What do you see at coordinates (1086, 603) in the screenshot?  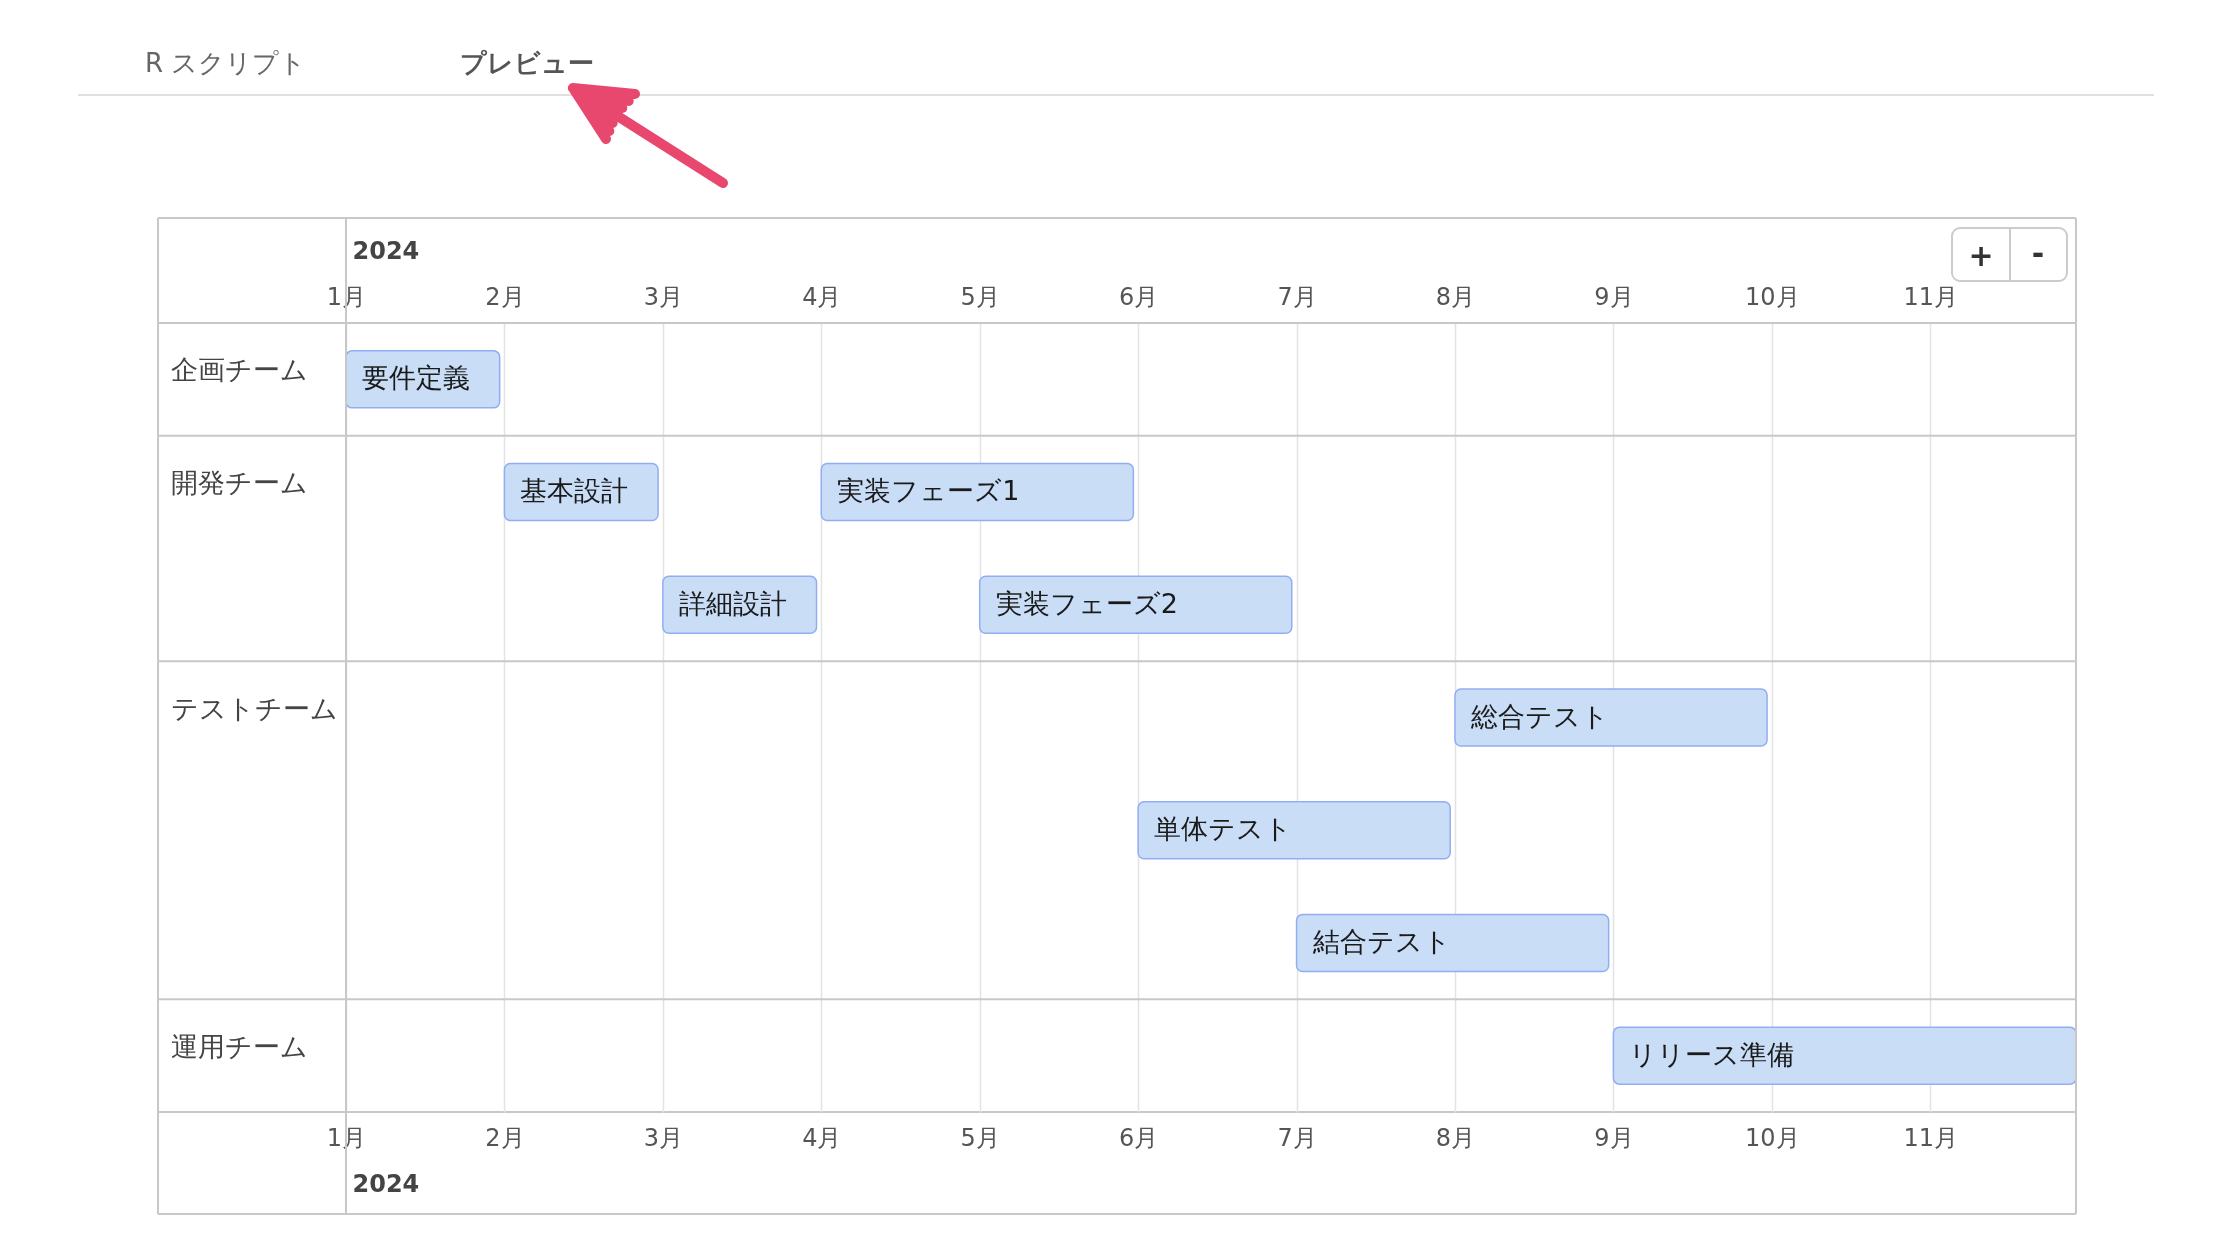 I see `data-label: 実装フェーズ2` at bounding box center [1086, 603].